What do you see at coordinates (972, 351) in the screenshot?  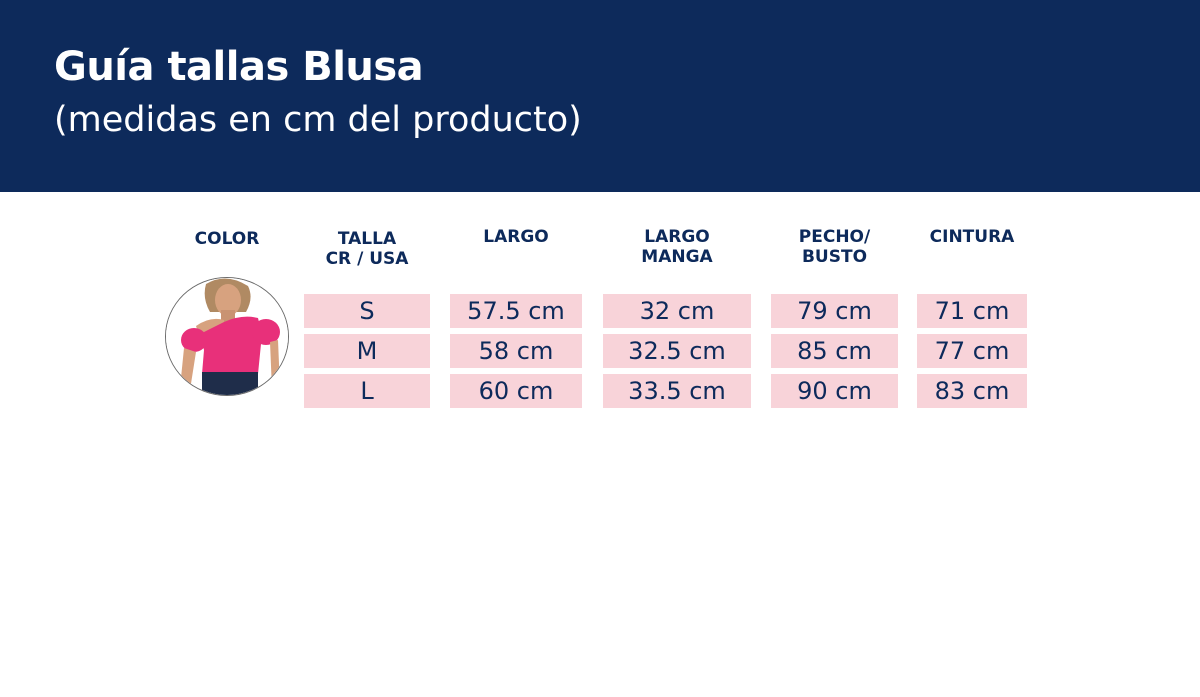 I see `cell-cintura: 77 cm` at bounding box center [972, 351].